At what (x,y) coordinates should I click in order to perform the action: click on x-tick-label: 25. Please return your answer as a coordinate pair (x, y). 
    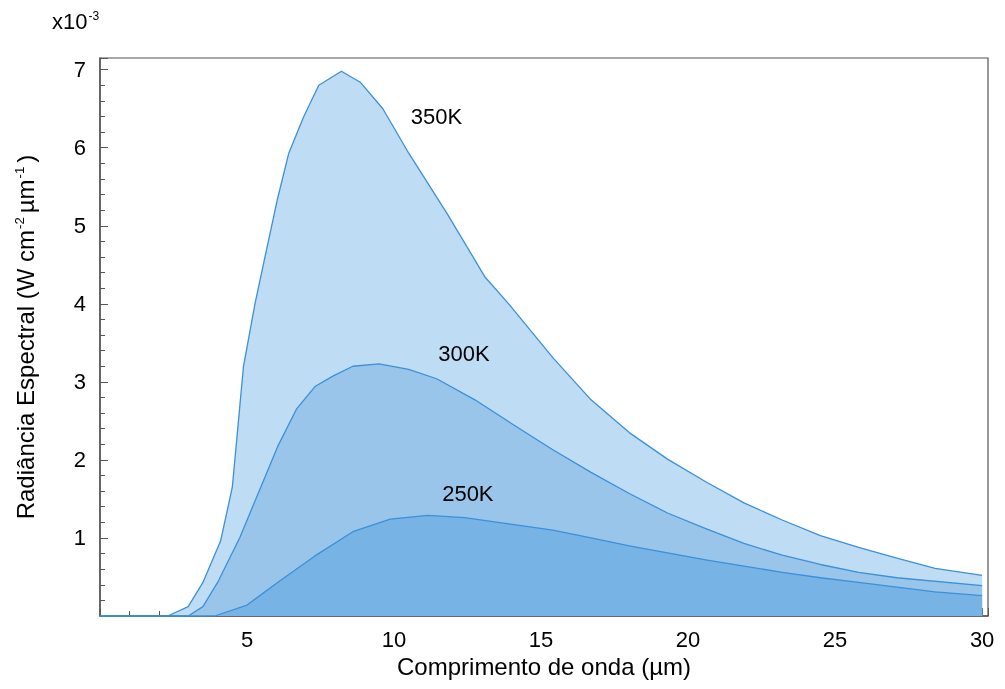
    Looking at the image, I should click on (835, 639).